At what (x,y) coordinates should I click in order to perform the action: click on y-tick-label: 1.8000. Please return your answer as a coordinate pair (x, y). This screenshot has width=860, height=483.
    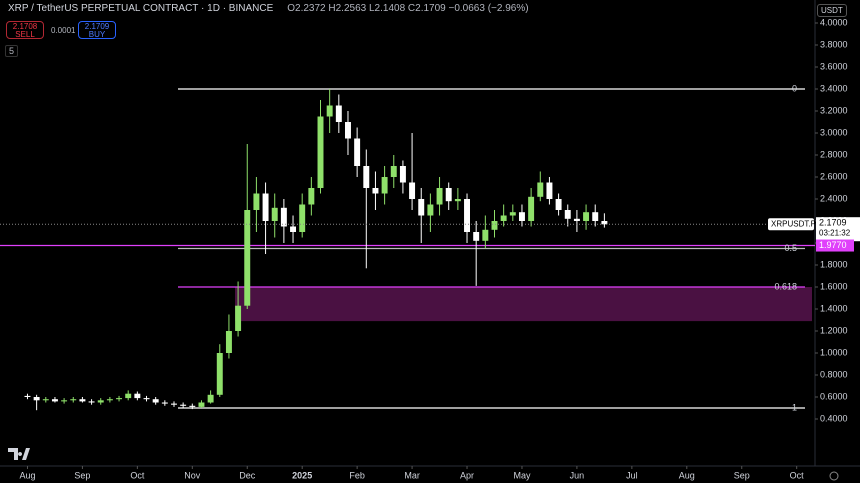
    Looking at the image, I should click on (834, 264).